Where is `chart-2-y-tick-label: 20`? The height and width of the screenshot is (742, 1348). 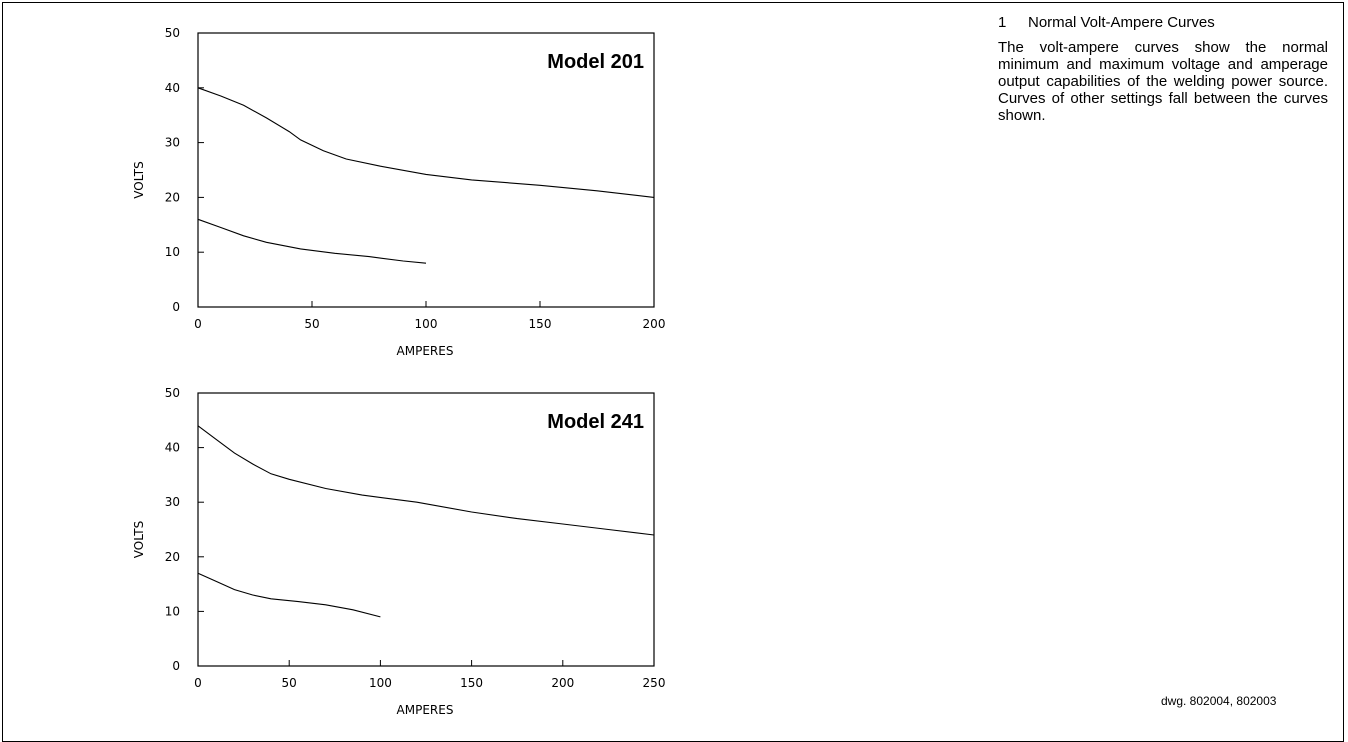 chart-2-y-tick-label: 20 is located at coordinates (172, 557).